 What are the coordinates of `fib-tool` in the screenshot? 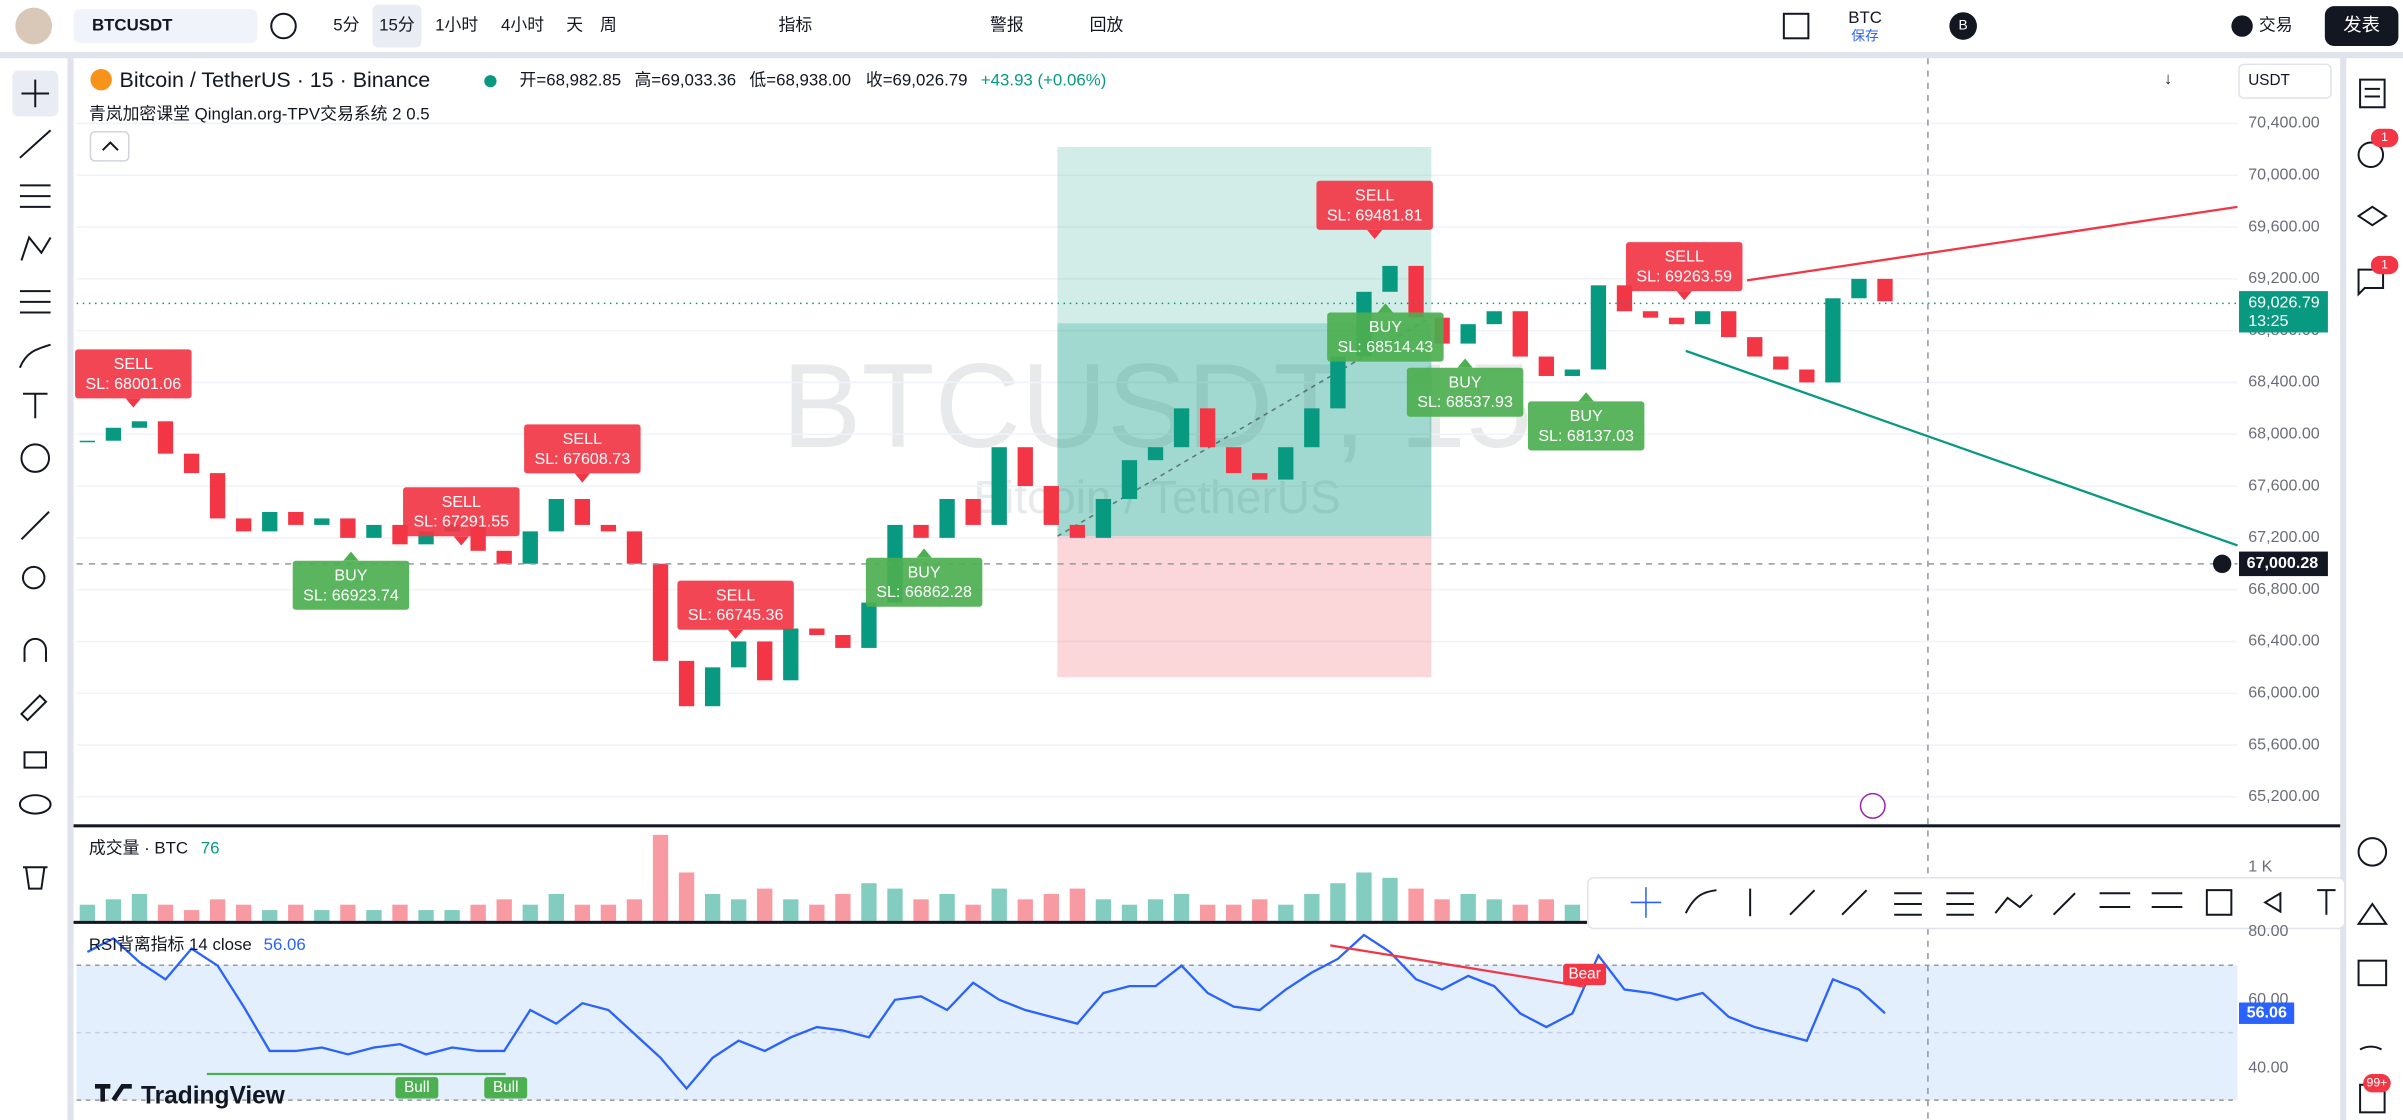 It's located at (35, 196).